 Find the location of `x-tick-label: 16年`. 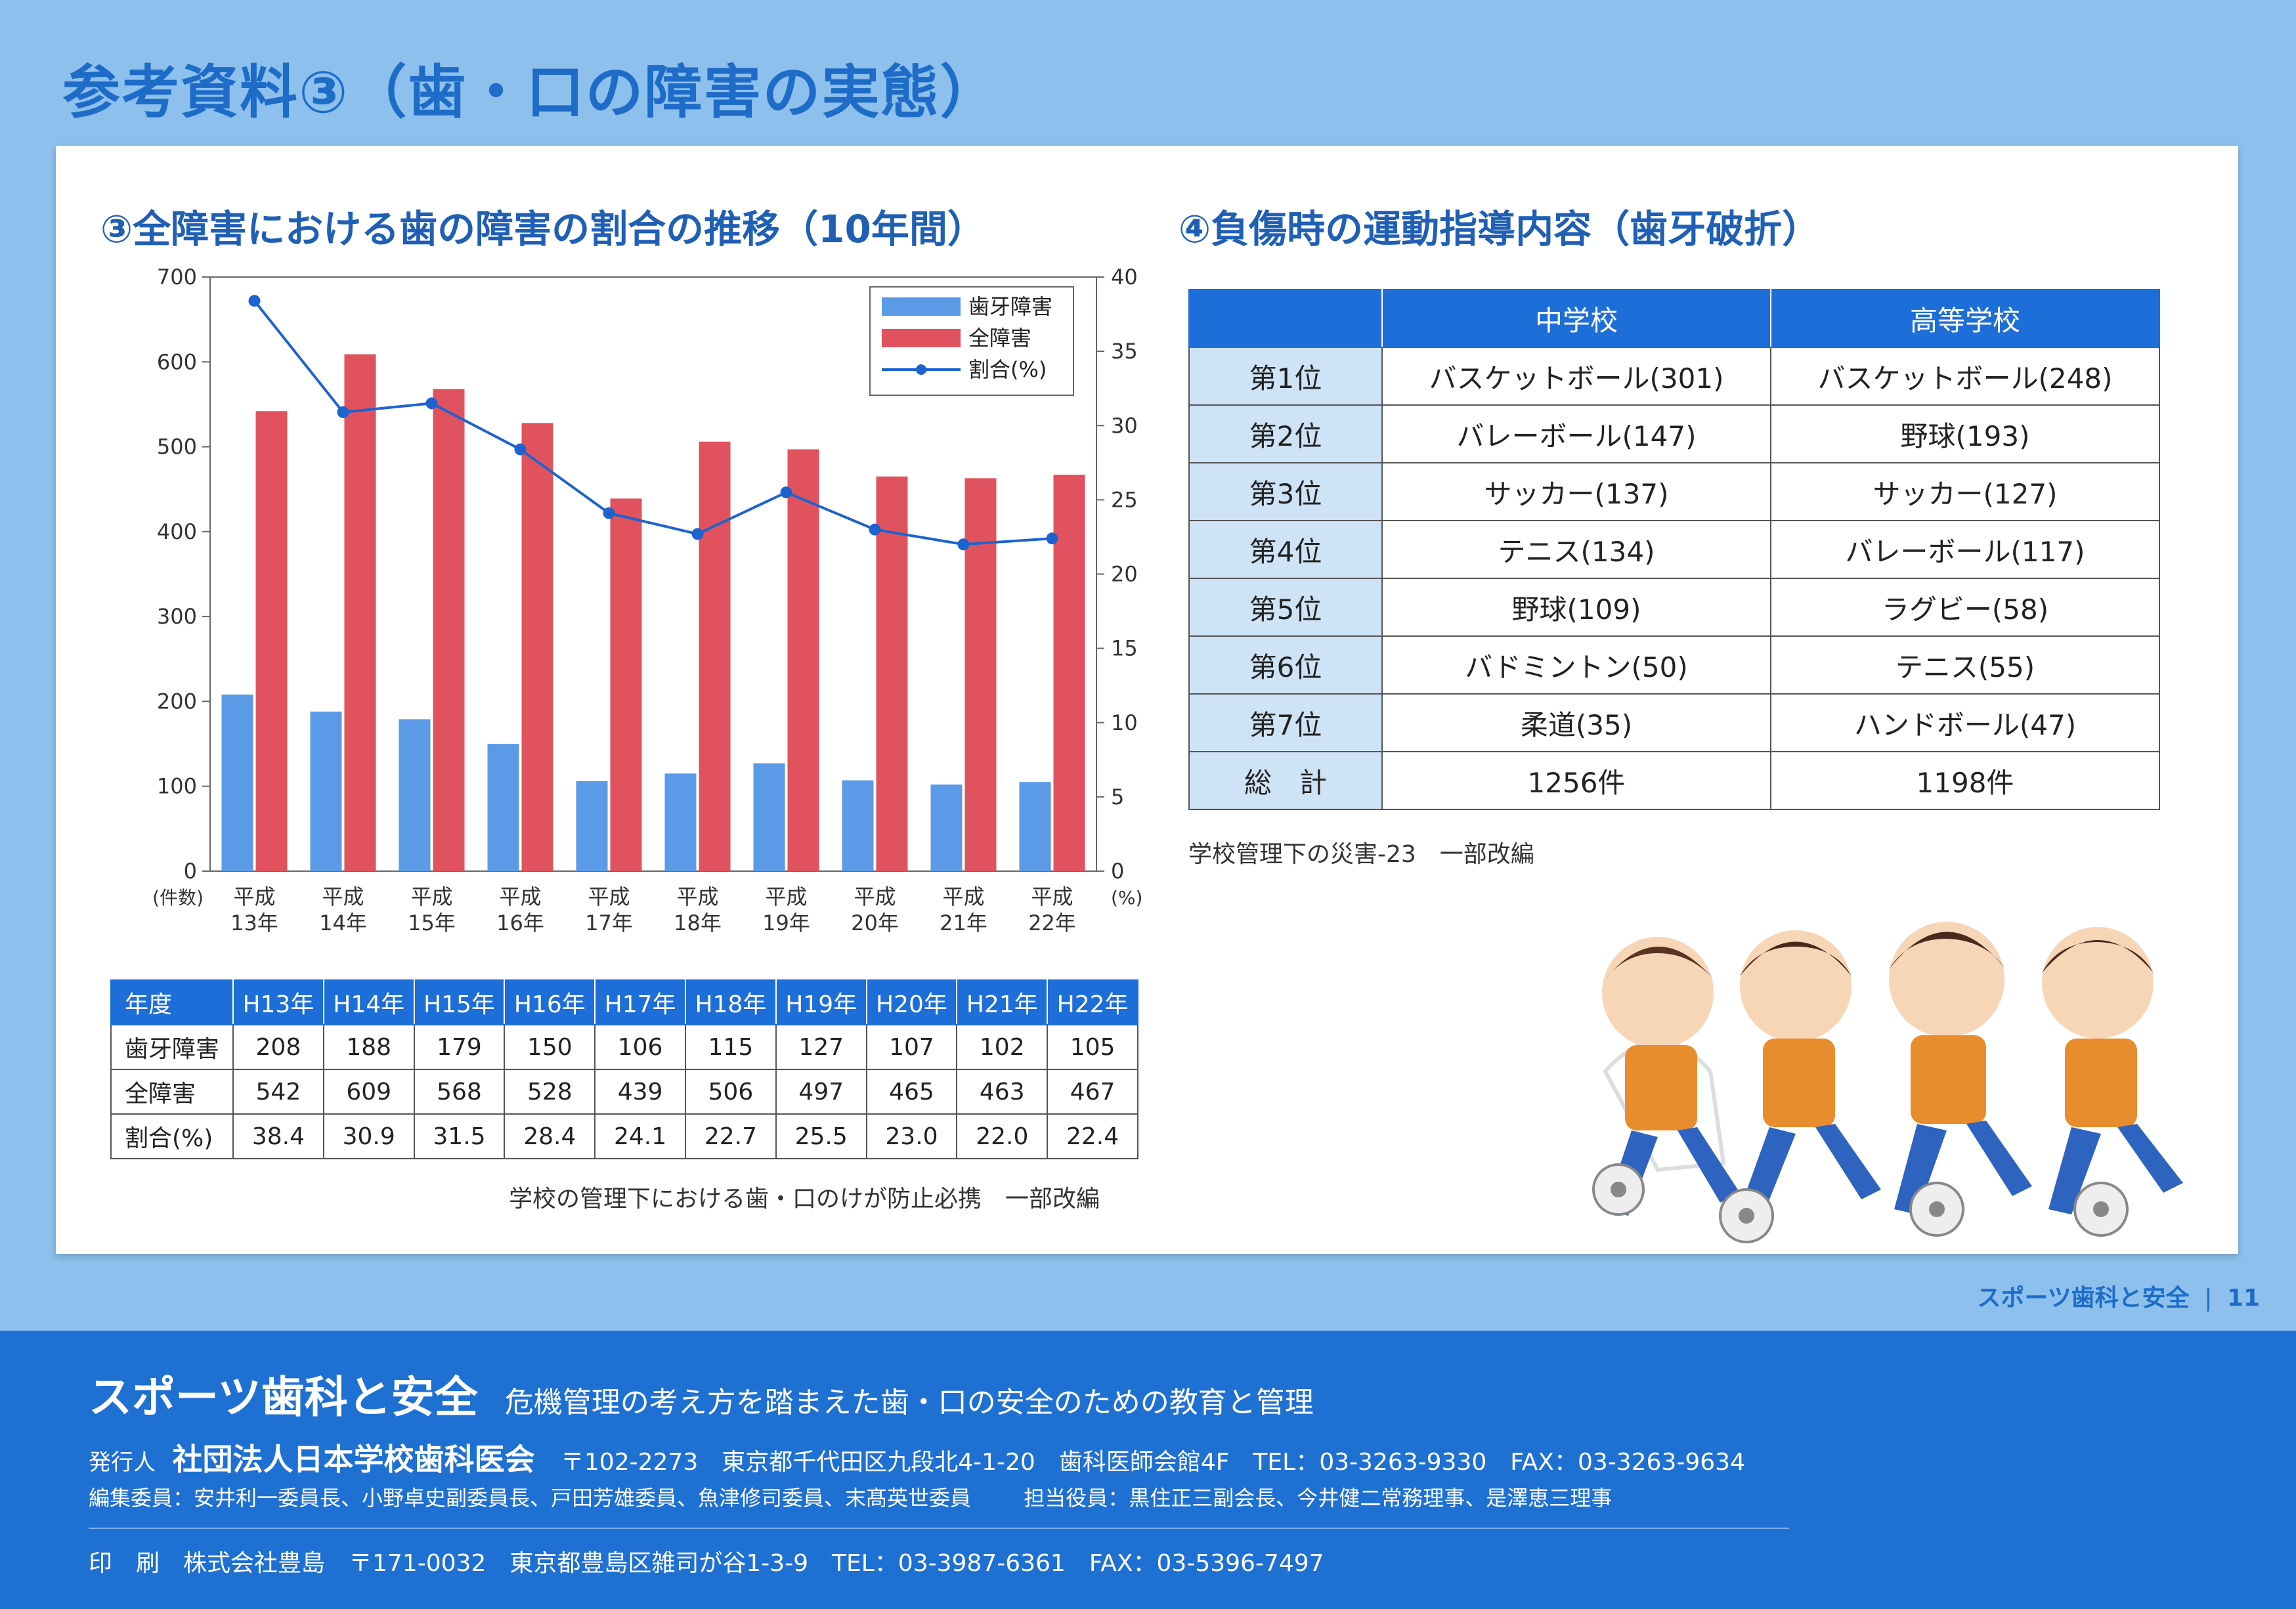

x-tick-label: 16年 is located at coordinates (520, 923).